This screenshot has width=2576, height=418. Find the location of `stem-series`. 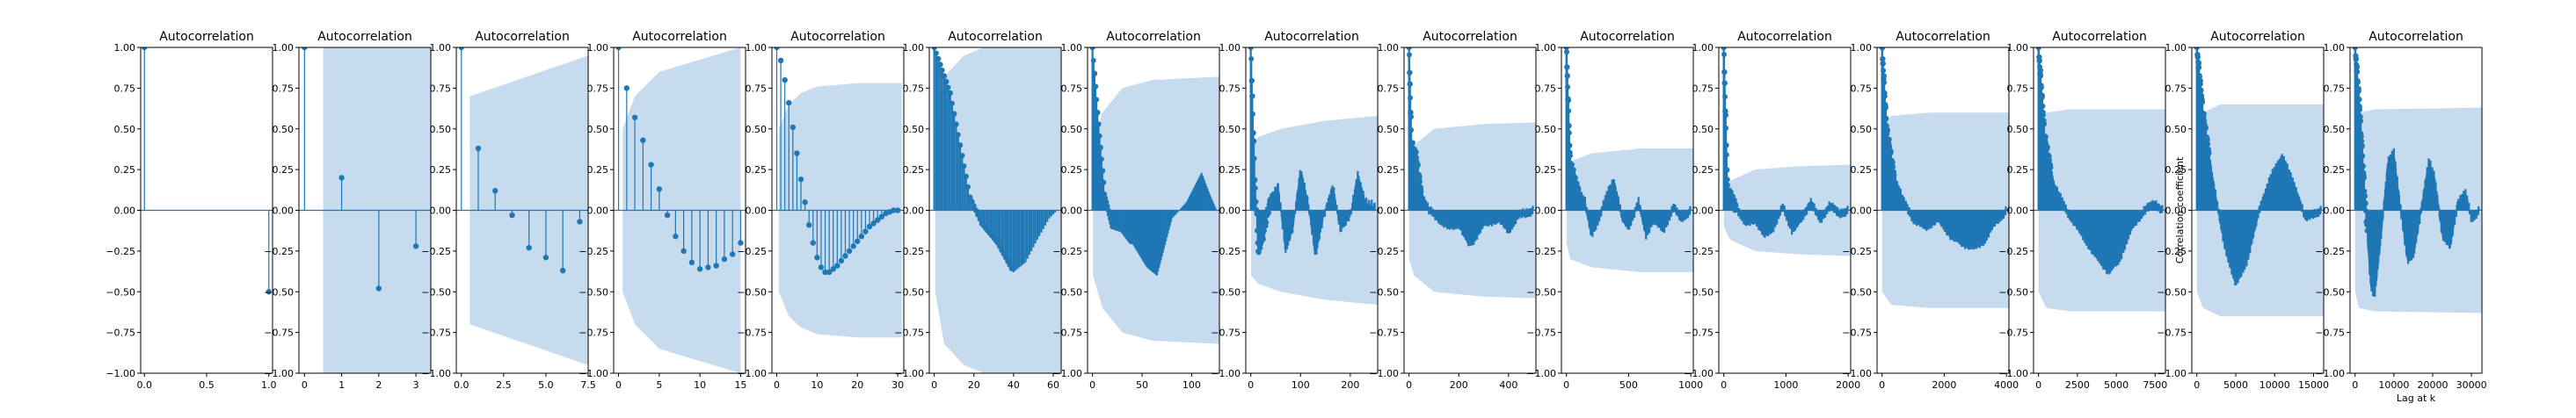

stem-series is located at coordinates (1470, 147).